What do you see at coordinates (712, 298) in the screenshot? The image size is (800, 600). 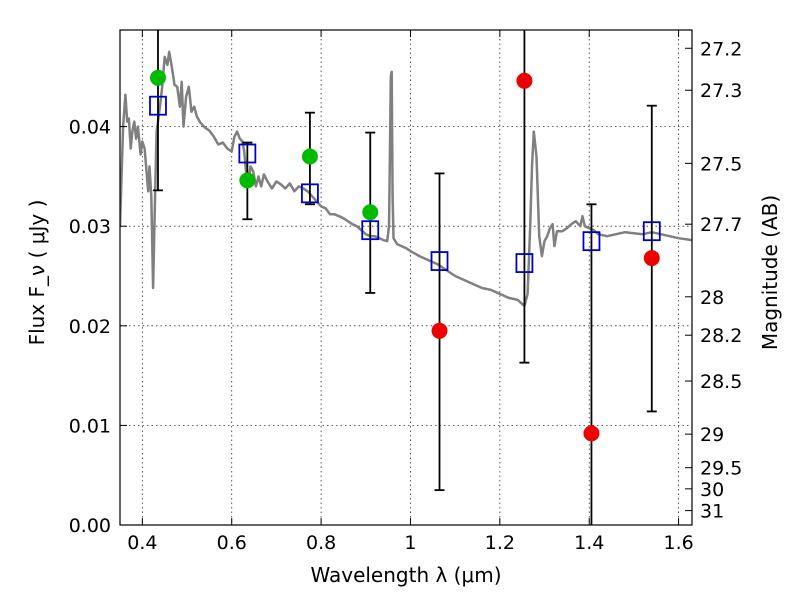 I see `y2-tick-label: 28` at bounding box center [712, 298].